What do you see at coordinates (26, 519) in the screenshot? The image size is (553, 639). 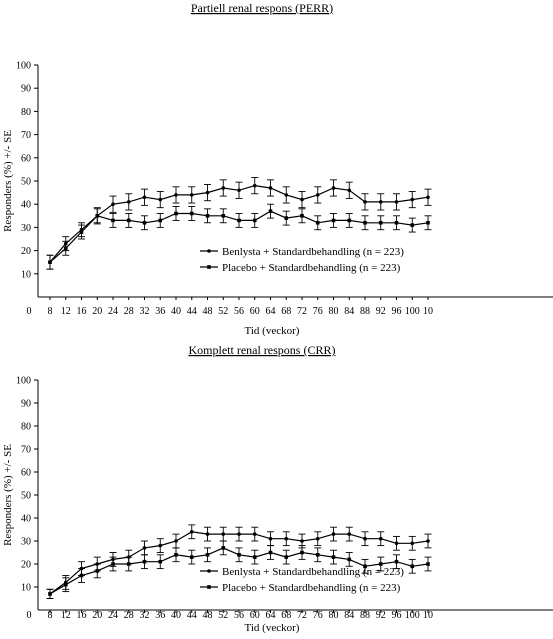 I see `y-tick-label: 40` at bounding box center [26, 519].